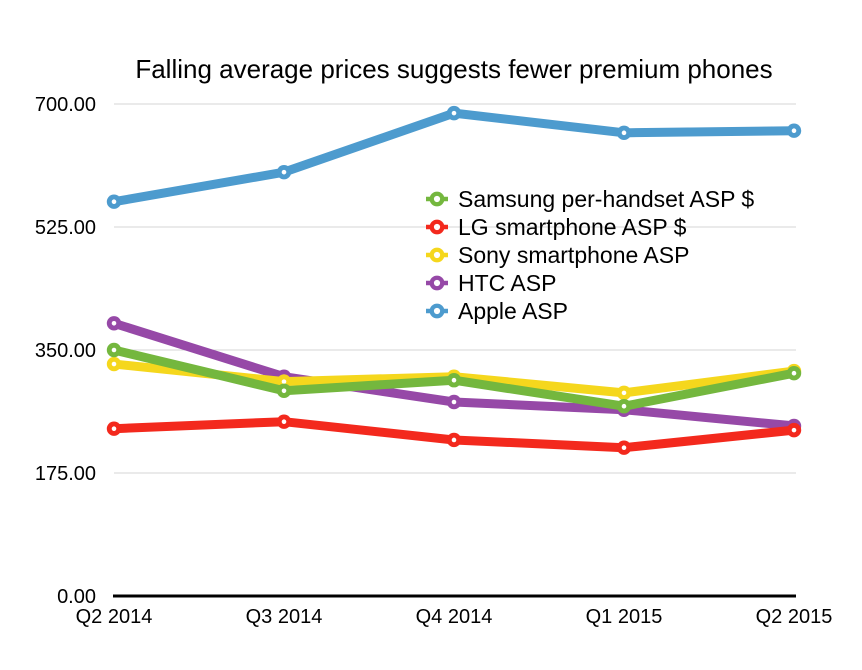 This screenshot has height=670, width=862. I want to click on legend-label: LG smartphone ASP $, so click(572, 227).